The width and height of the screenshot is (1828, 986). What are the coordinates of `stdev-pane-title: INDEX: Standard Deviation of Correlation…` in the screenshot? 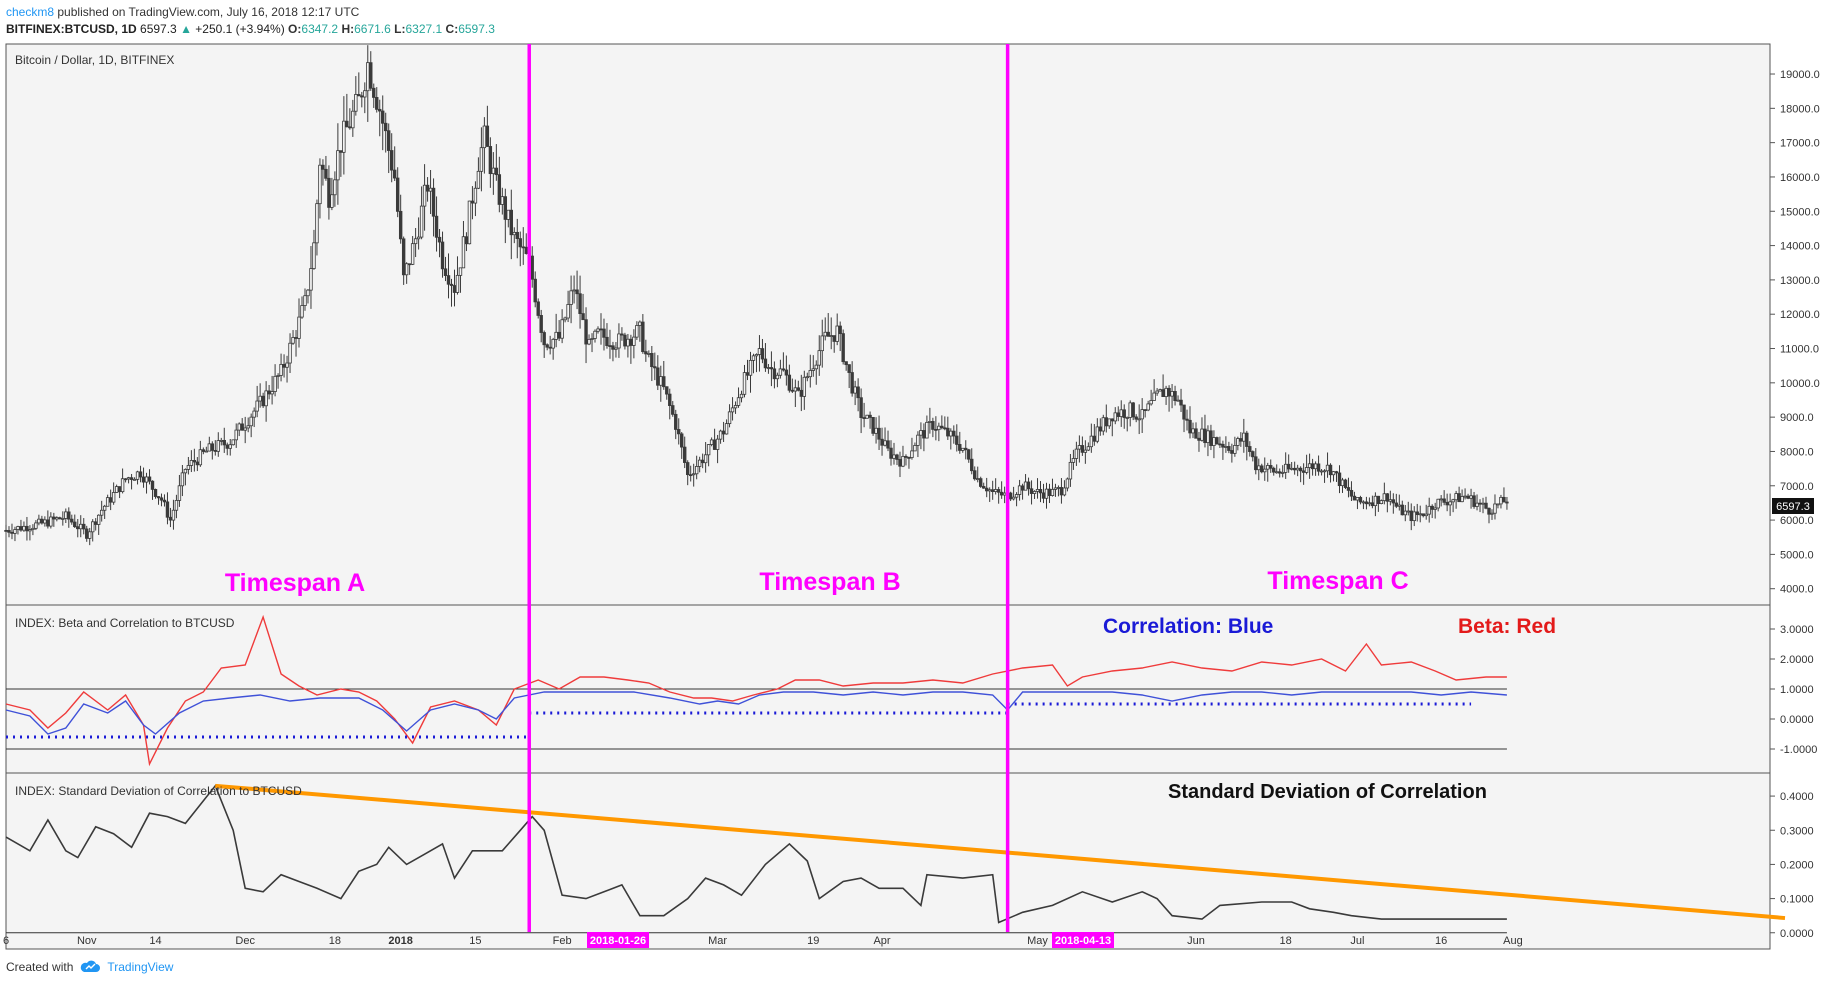 It's located at (158, 791).